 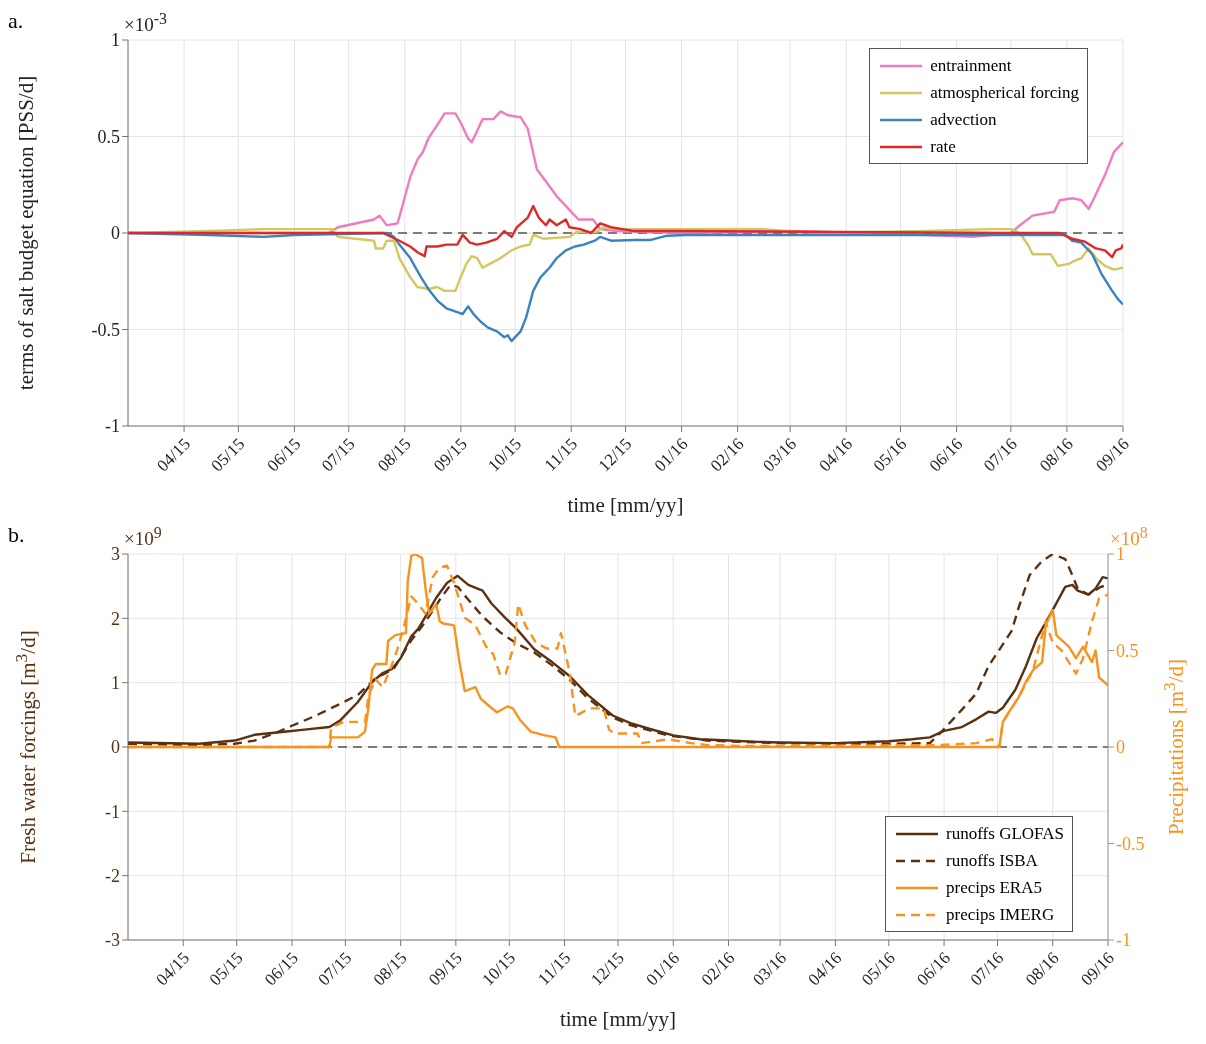 What do you see at coordinates (943, 146) in the screenshot?
I see `legend-label: rate` at bounding box center [943, 146].